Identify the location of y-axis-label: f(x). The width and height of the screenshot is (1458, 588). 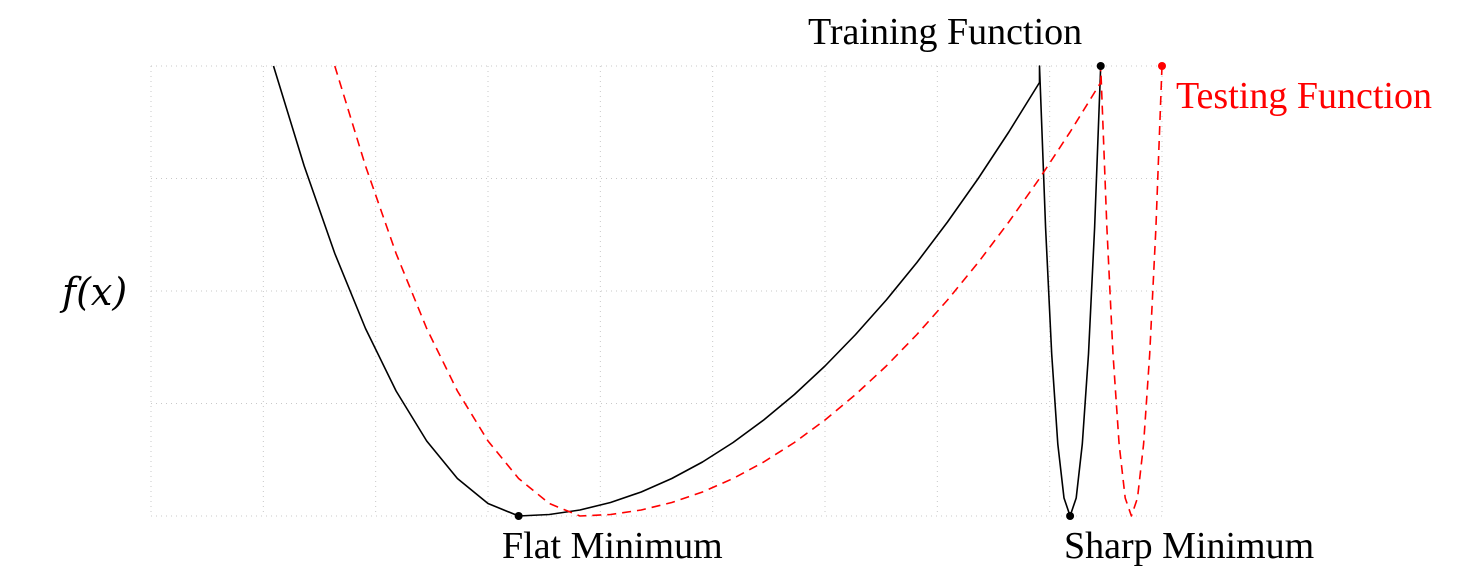
(93, 292).